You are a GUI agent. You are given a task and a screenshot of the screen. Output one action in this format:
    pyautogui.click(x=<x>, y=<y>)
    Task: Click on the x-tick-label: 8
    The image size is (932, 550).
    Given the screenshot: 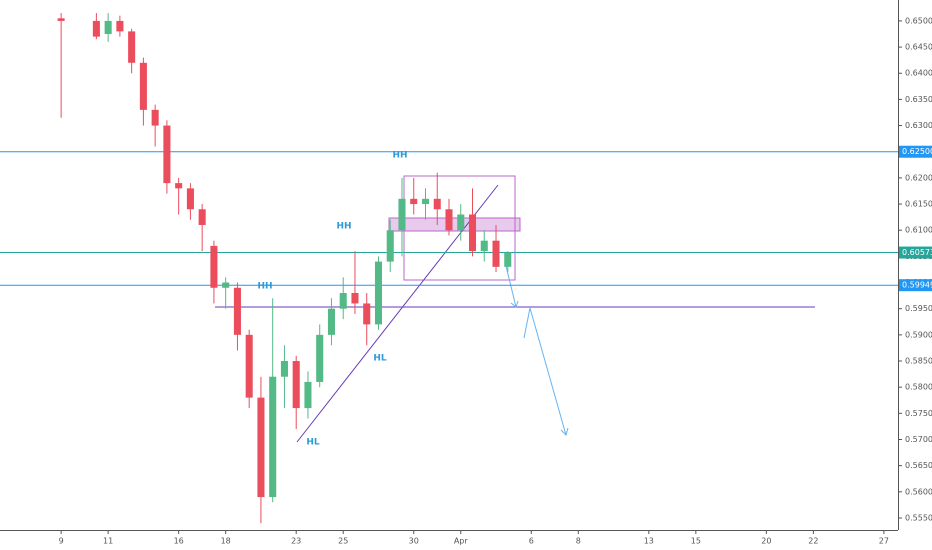 What is the action you would take?
    pyautogui.click(x=578, y=541)
    